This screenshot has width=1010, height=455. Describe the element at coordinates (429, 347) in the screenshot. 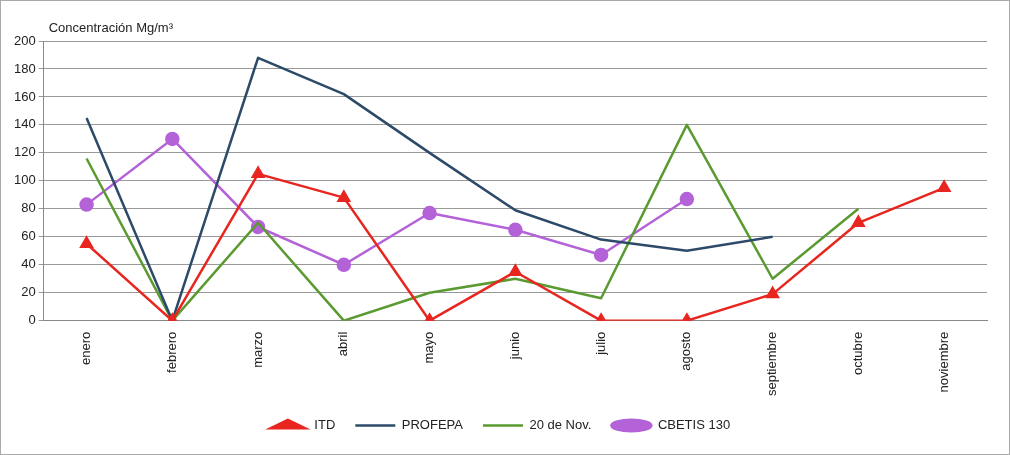

I see `x-tick-label: mayo` at that location.